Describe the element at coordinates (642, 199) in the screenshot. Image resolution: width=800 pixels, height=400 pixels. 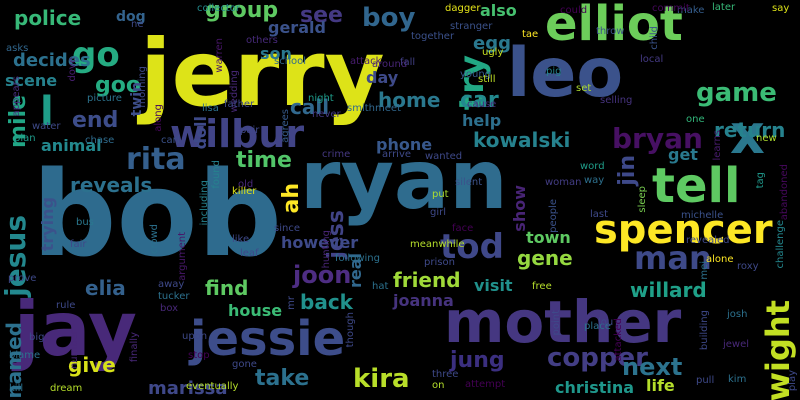
I see `cloud-word: sleep` at that location.